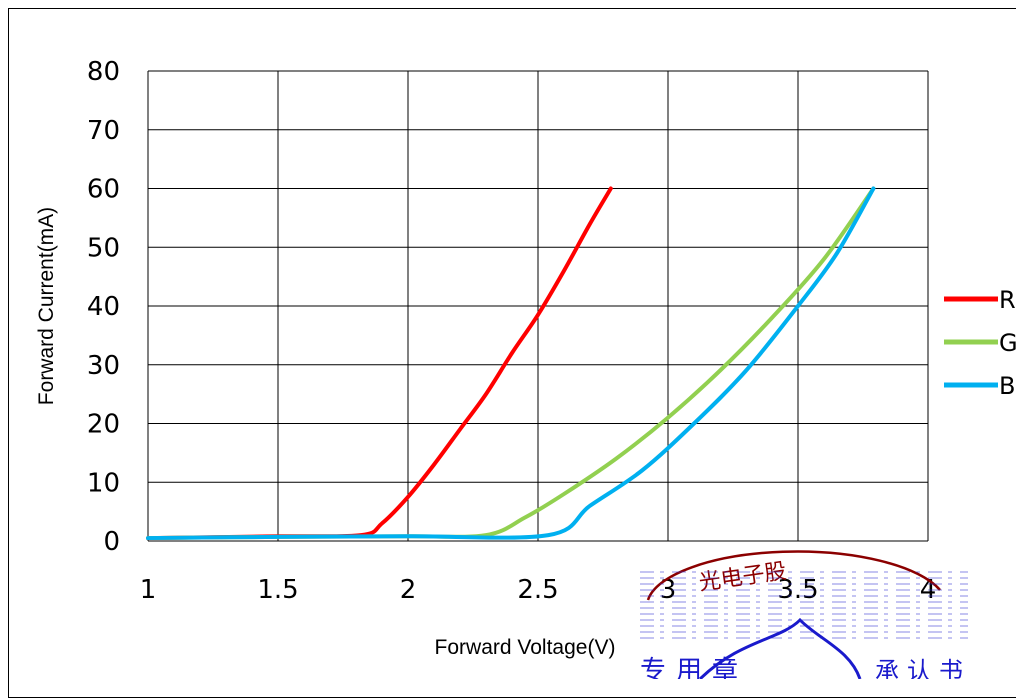 This screenshot has width=1016, height=698. What do you see at coordinates (1007, 386) in the screenshot?
I see `legend-label-b: B` at bounding box center [1007, 386].